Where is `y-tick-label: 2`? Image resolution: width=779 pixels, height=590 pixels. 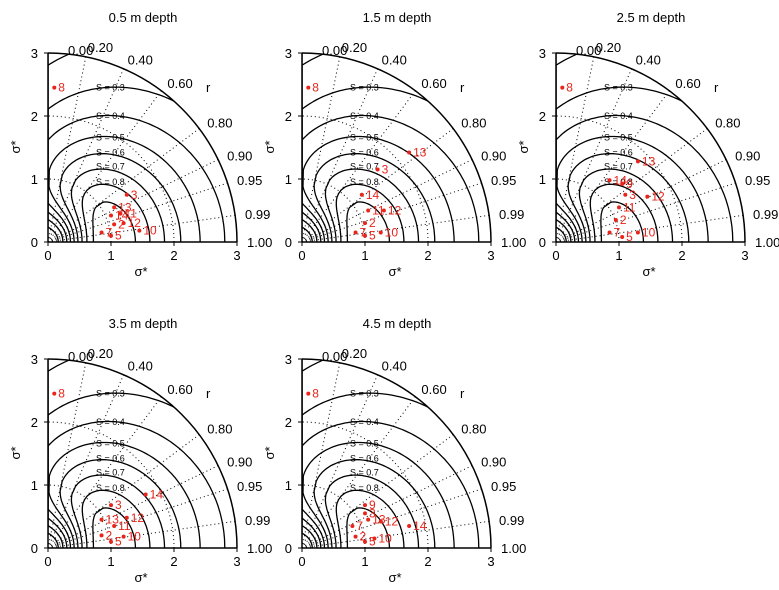
y-tick-label: 2 is located at coordinates (288, 116).